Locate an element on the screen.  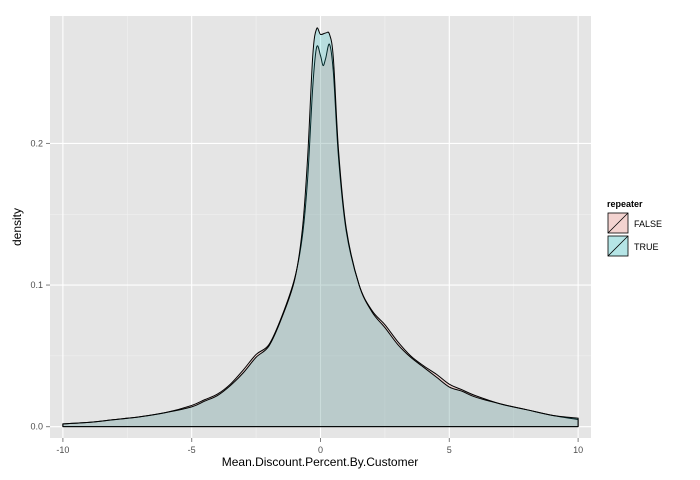
y-tick-label: 0.1 is located at coordinates (36, 285).